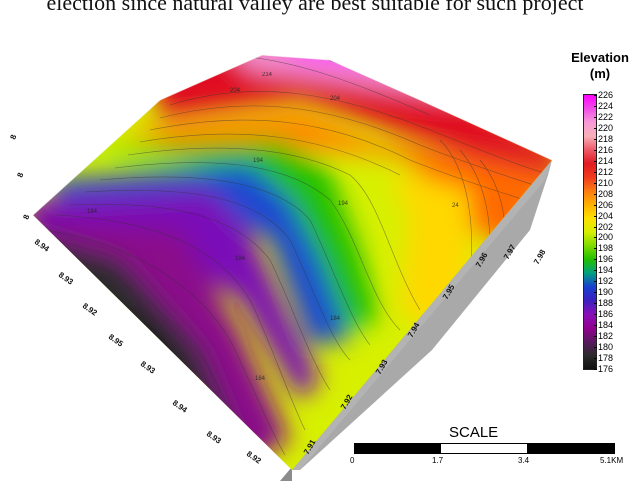  Describe the element at coordinates (603, 314) in the screenshot. I see `legend-tick-186: 186` at that location.